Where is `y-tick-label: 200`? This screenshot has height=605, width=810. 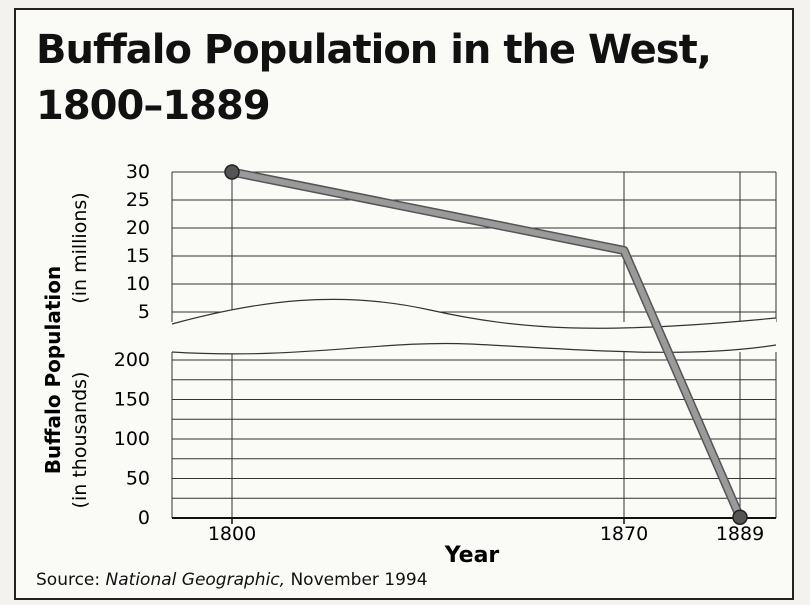
y-tick-label: 200 is located at coordinates (132, 360).